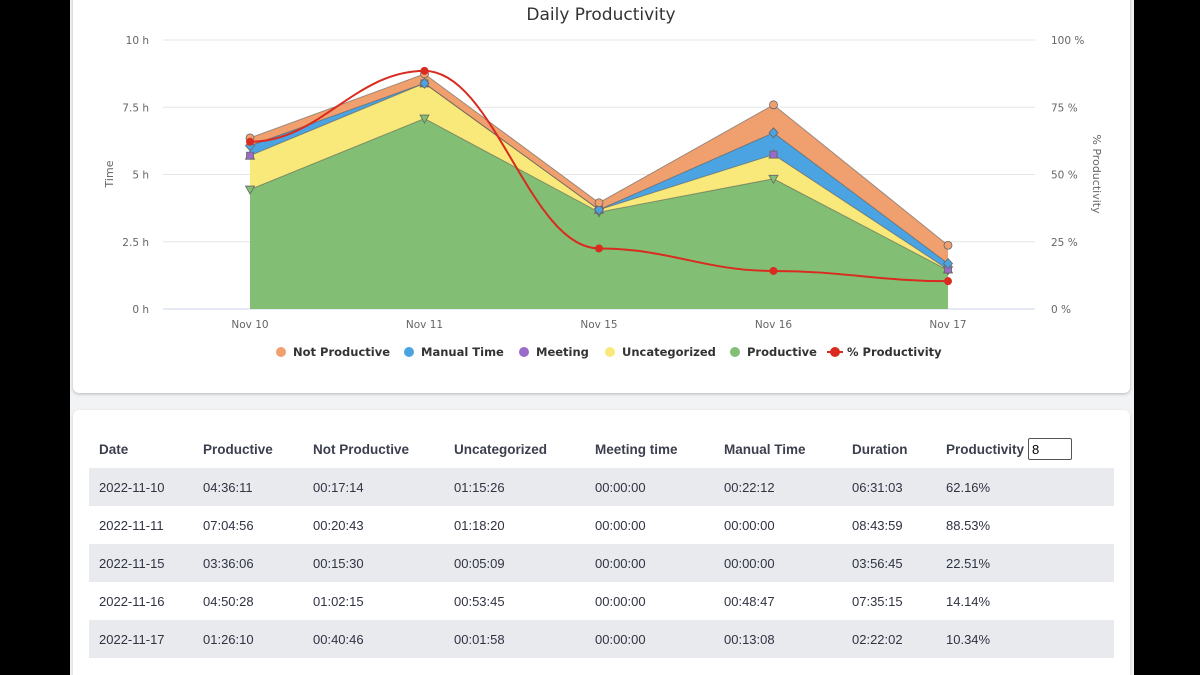 Image resolution: width=1200 pixels, height=675 pixels. I want to click on cell-manual-time: 00:13:08, so click(778, 639).